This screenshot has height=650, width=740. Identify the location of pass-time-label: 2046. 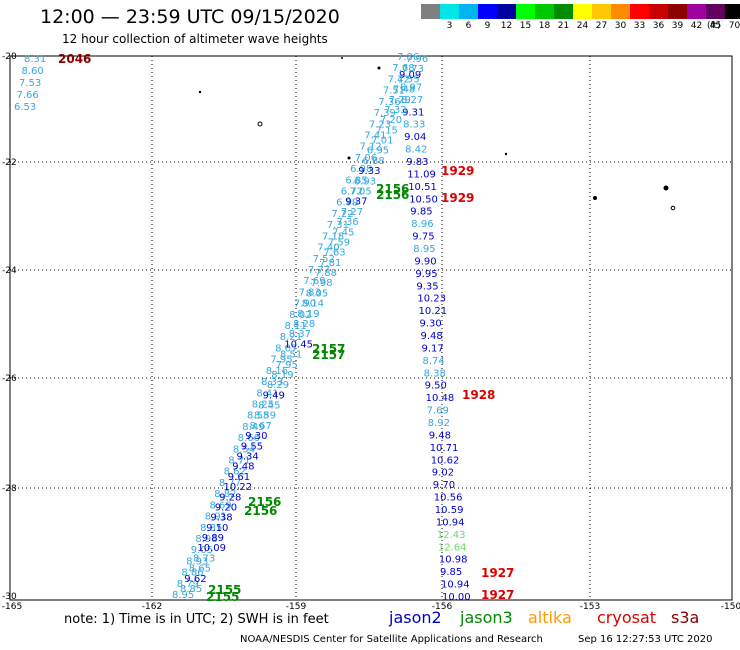
(74, 59).